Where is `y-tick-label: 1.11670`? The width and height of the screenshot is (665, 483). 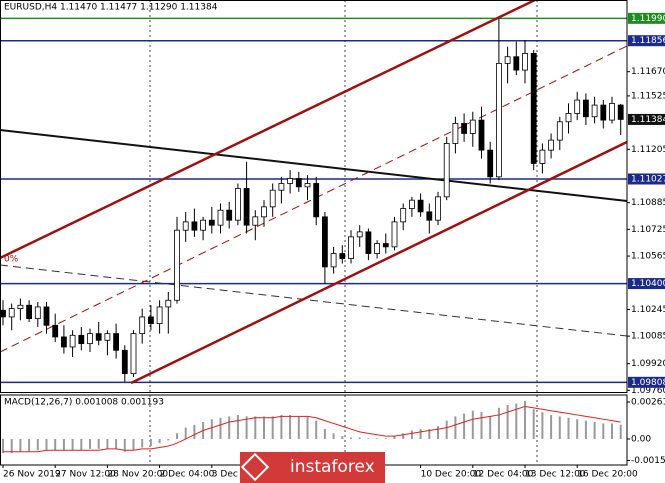
y-tick-label: 1.11670 is located at coordinates (648, 72).